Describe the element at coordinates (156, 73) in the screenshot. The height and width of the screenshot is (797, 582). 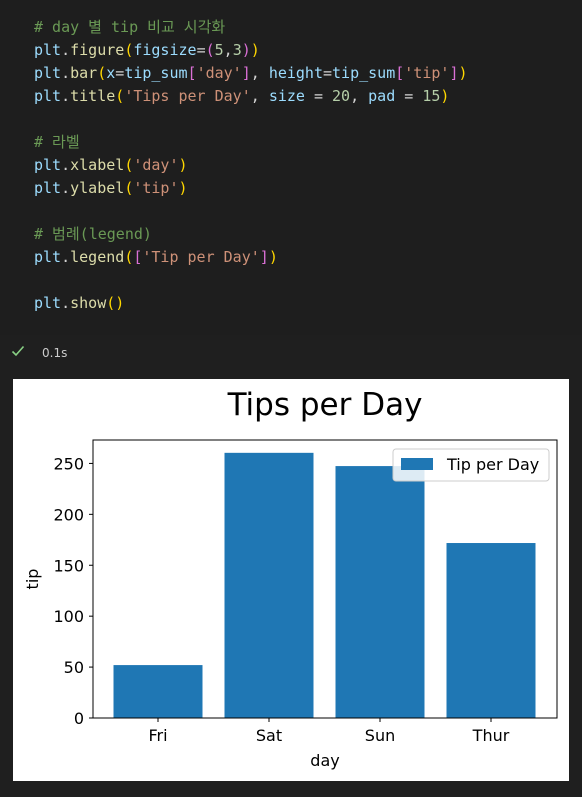
I see `code-token: tip_sum` at that location.